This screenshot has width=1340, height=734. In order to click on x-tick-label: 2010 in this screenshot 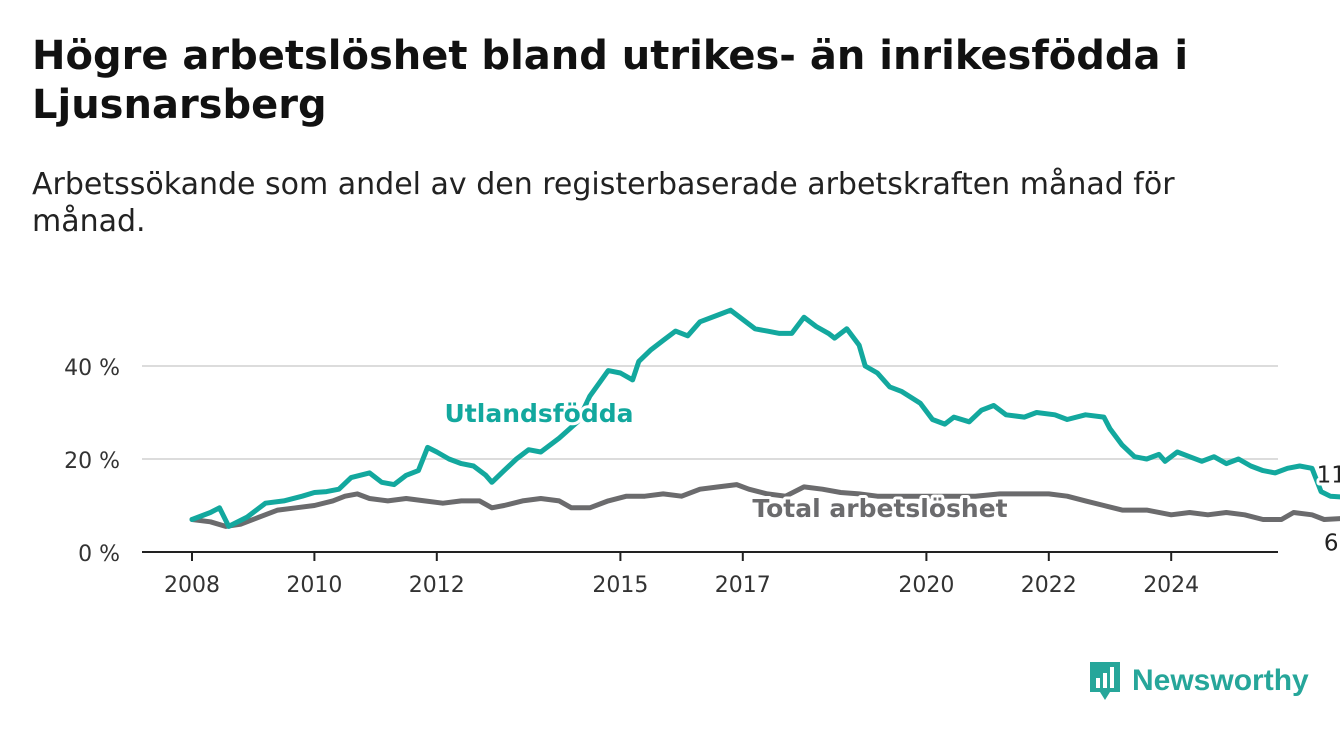, I will do `click(314, 585)`.